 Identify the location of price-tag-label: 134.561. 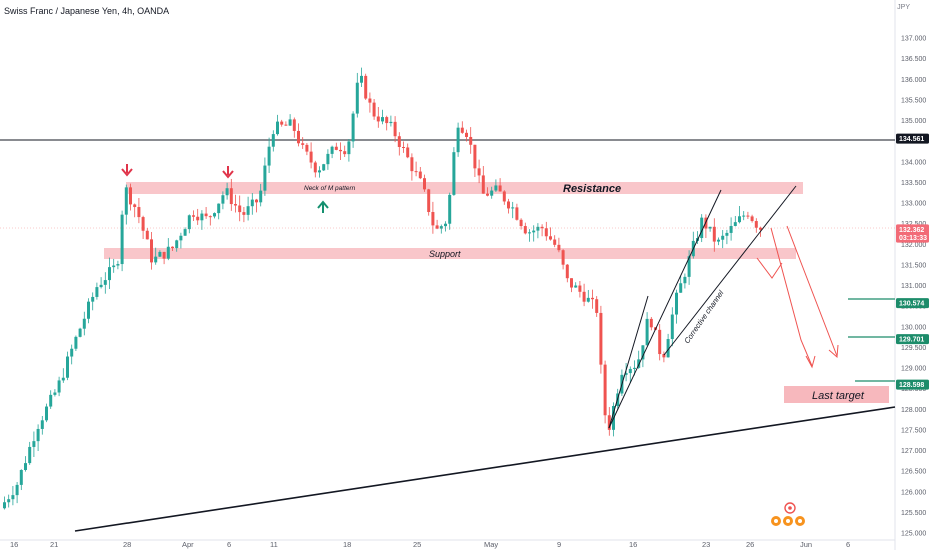
(911, 139).